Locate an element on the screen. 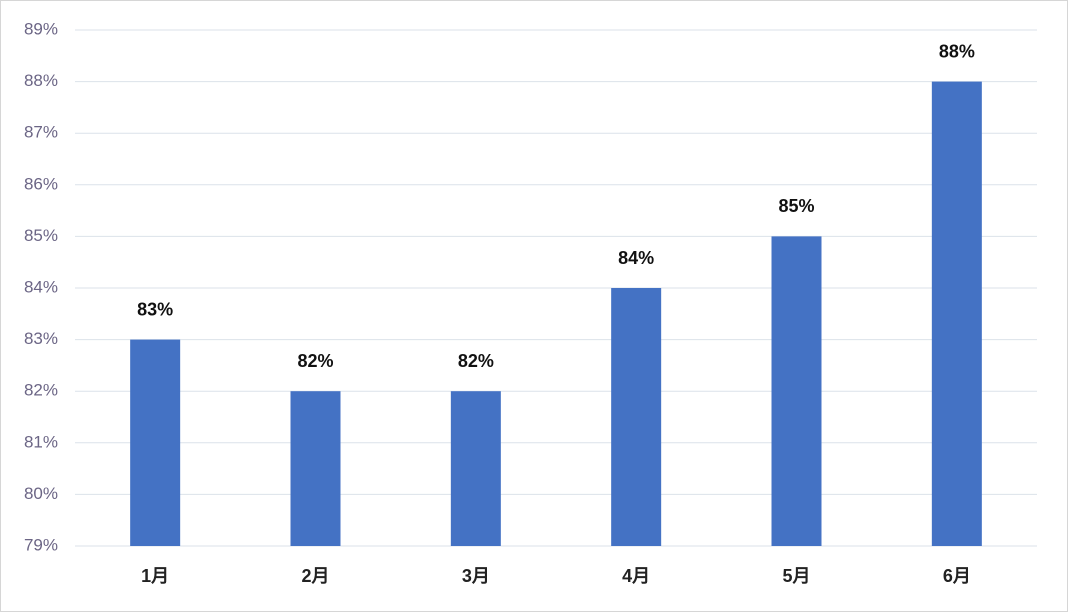 The height and width of the screenshot is (612, 1068). x-tick-label: 4月 is located at coordinates (636, 576).